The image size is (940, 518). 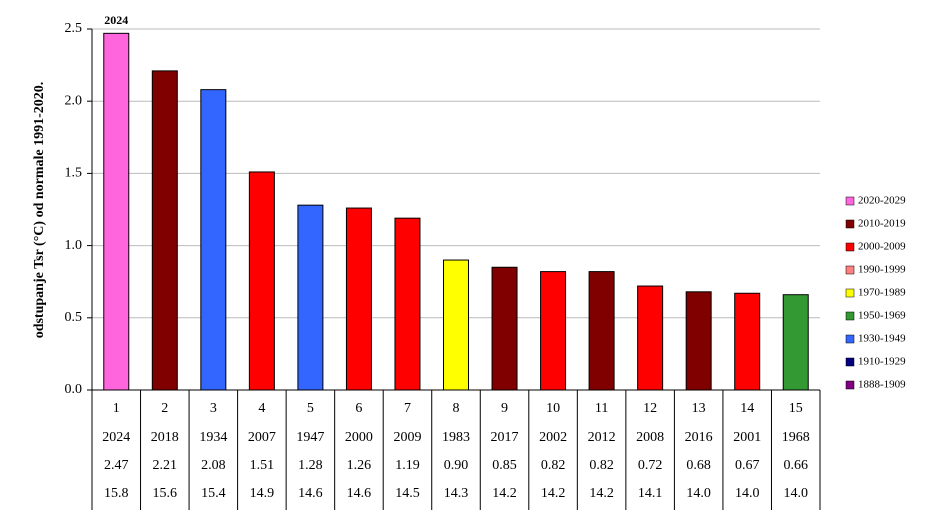 I want to click on temperature-label: 15.4, so click(x=213, y=493).